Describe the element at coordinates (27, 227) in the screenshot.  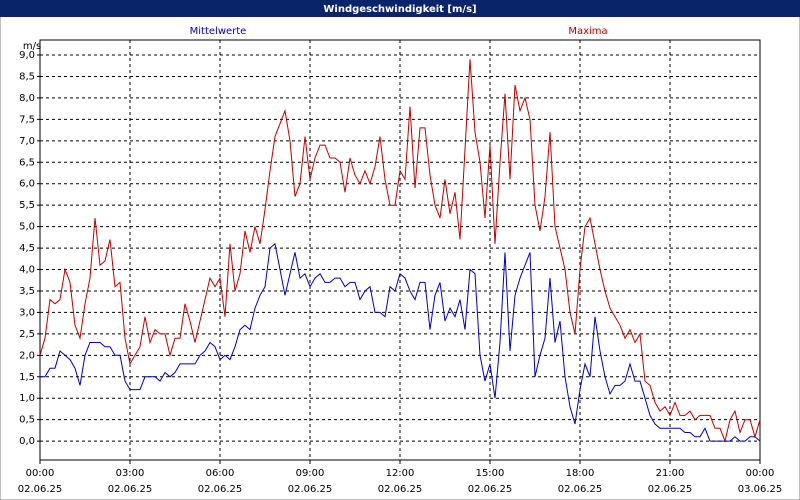
I see `y-tick-label: 5,0` at that location.